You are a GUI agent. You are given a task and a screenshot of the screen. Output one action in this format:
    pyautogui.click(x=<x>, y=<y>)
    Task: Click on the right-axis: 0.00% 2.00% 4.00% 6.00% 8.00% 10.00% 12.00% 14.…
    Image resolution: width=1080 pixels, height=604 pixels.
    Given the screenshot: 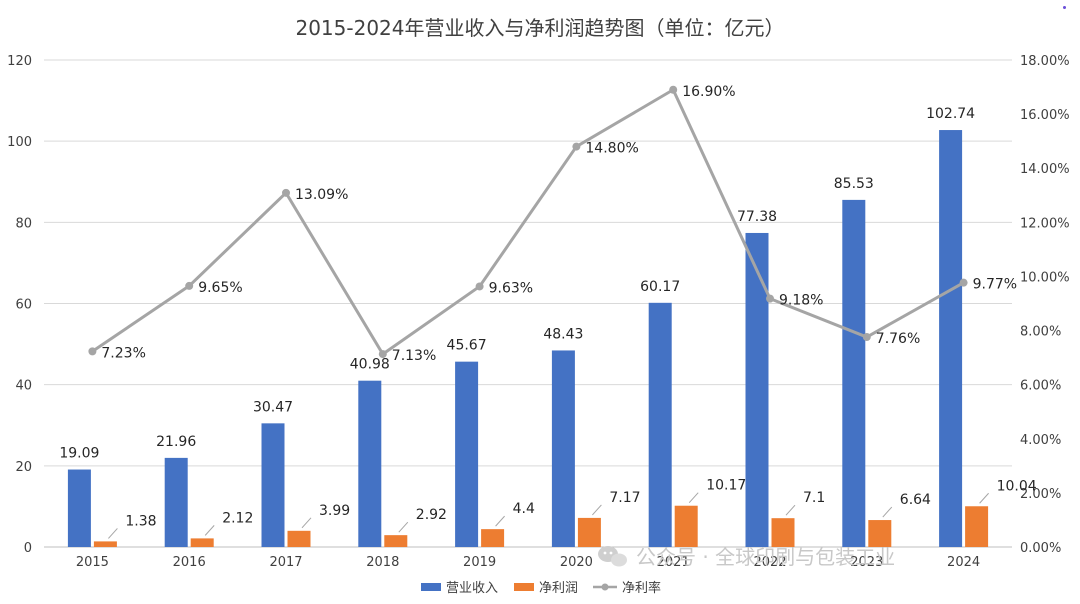 What is the action you would take?
    pyautogui.click(x=1045, y=305)
    